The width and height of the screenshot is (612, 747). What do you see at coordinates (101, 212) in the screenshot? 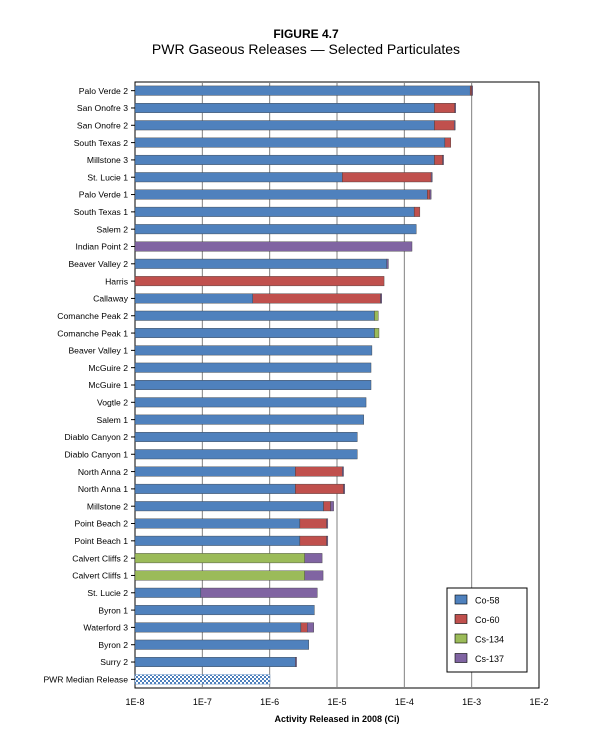
I see `category-label: South Texas 1` at bounding box center [101, 212].